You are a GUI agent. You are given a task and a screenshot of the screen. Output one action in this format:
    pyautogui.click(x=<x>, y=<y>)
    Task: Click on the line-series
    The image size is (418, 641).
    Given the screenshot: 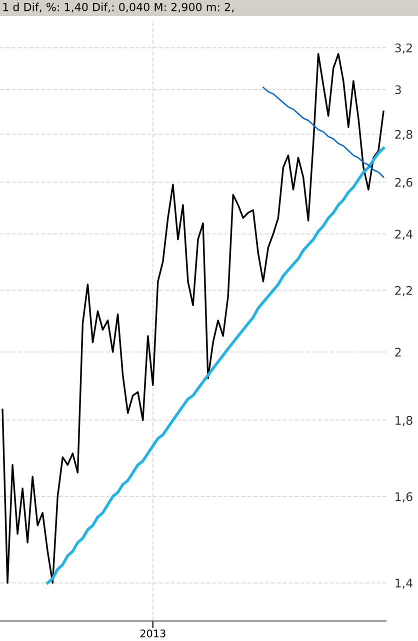 What is the action you would take?
    pyautogui.click(x=323, y=132)
    